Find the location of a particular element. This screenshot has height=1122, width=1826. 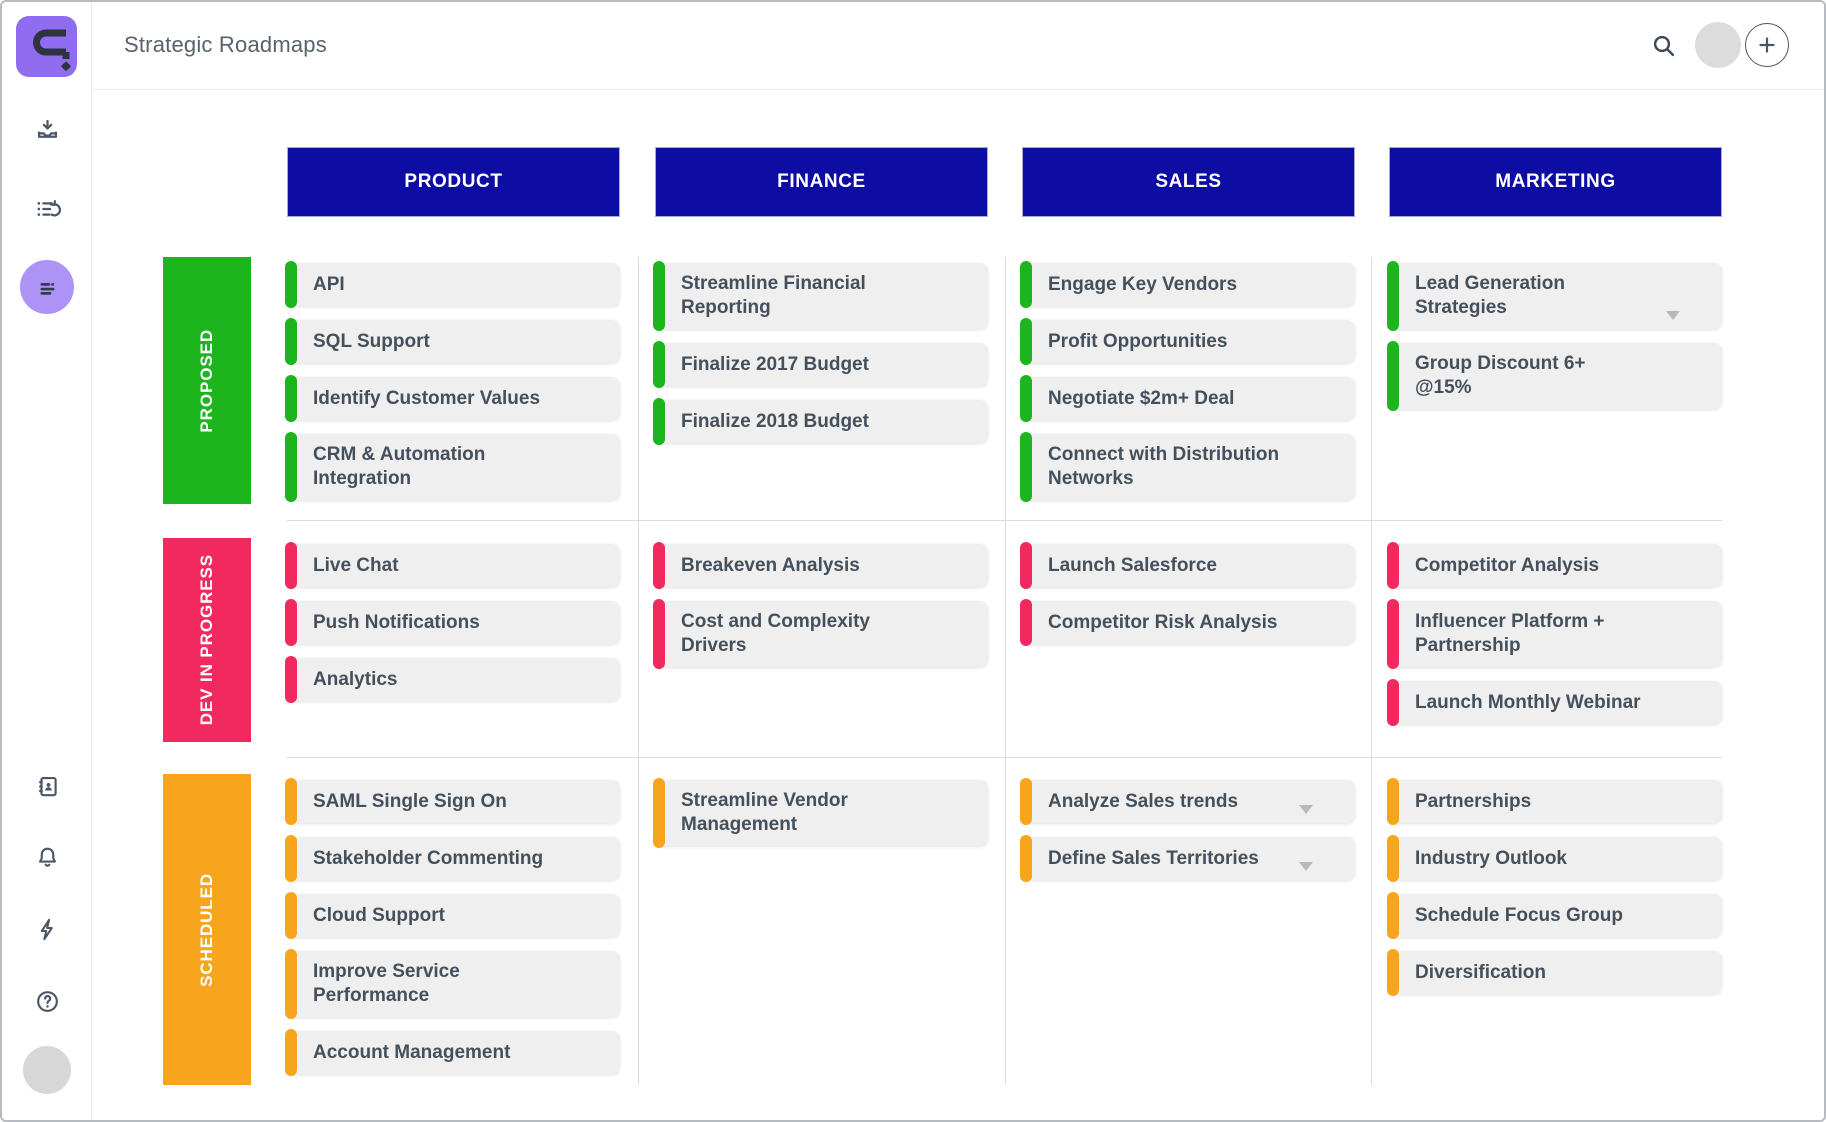

row-label-proposed: PROPOSED is located at coordinates (207, 380).